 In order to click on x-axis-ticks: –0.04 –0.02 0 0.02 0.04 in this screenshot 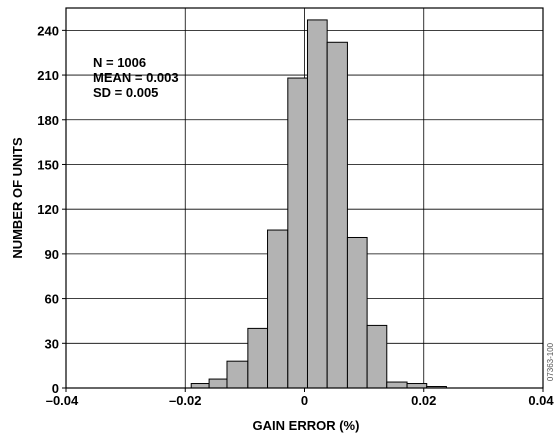, I will do `click(300, 398)`.